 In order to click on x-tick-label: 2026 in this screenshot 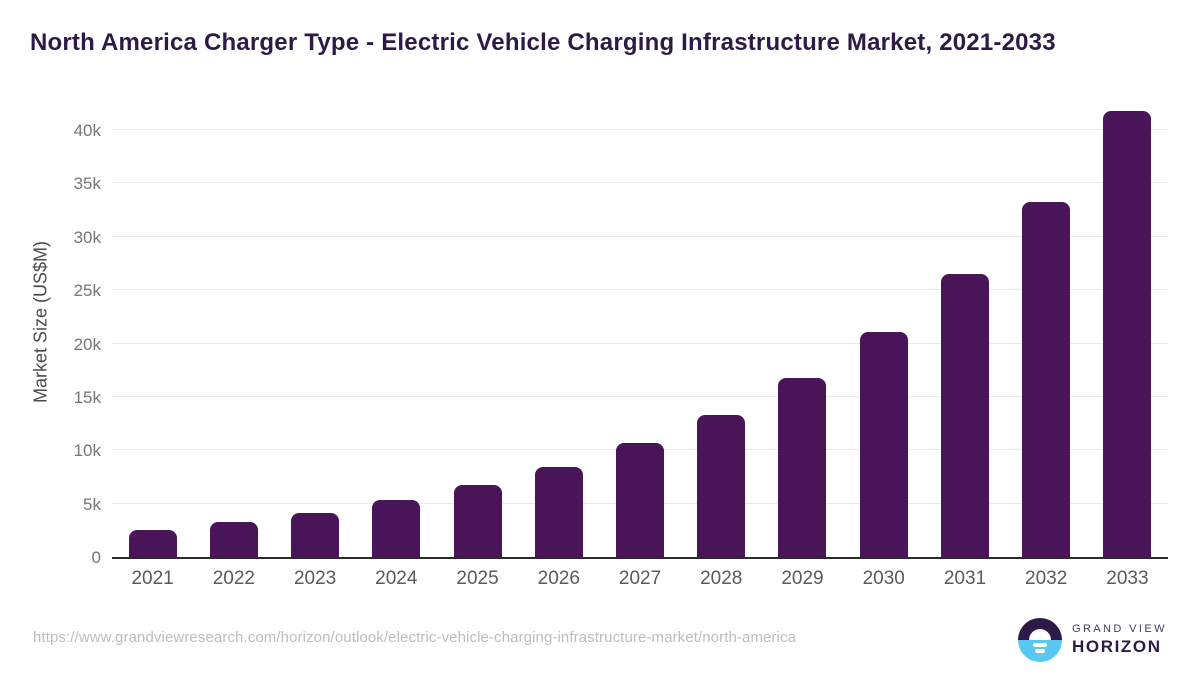, I will do `click(558, 578)`.